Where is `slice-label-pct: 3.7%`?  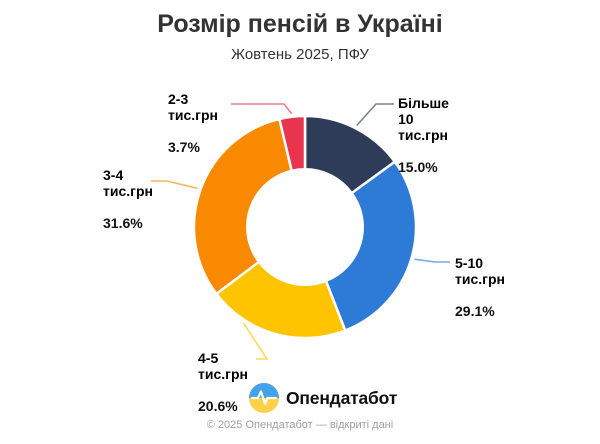
slice-label-pct: 3.7% is located at coordinates (184, 147).